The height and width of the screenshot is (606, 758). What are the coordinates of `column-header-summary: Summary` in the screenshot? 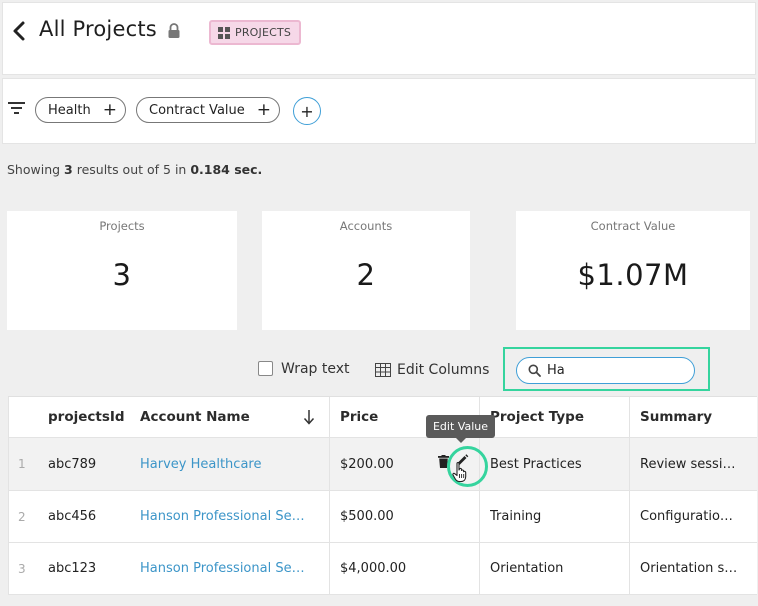 It's located at (676, 417).